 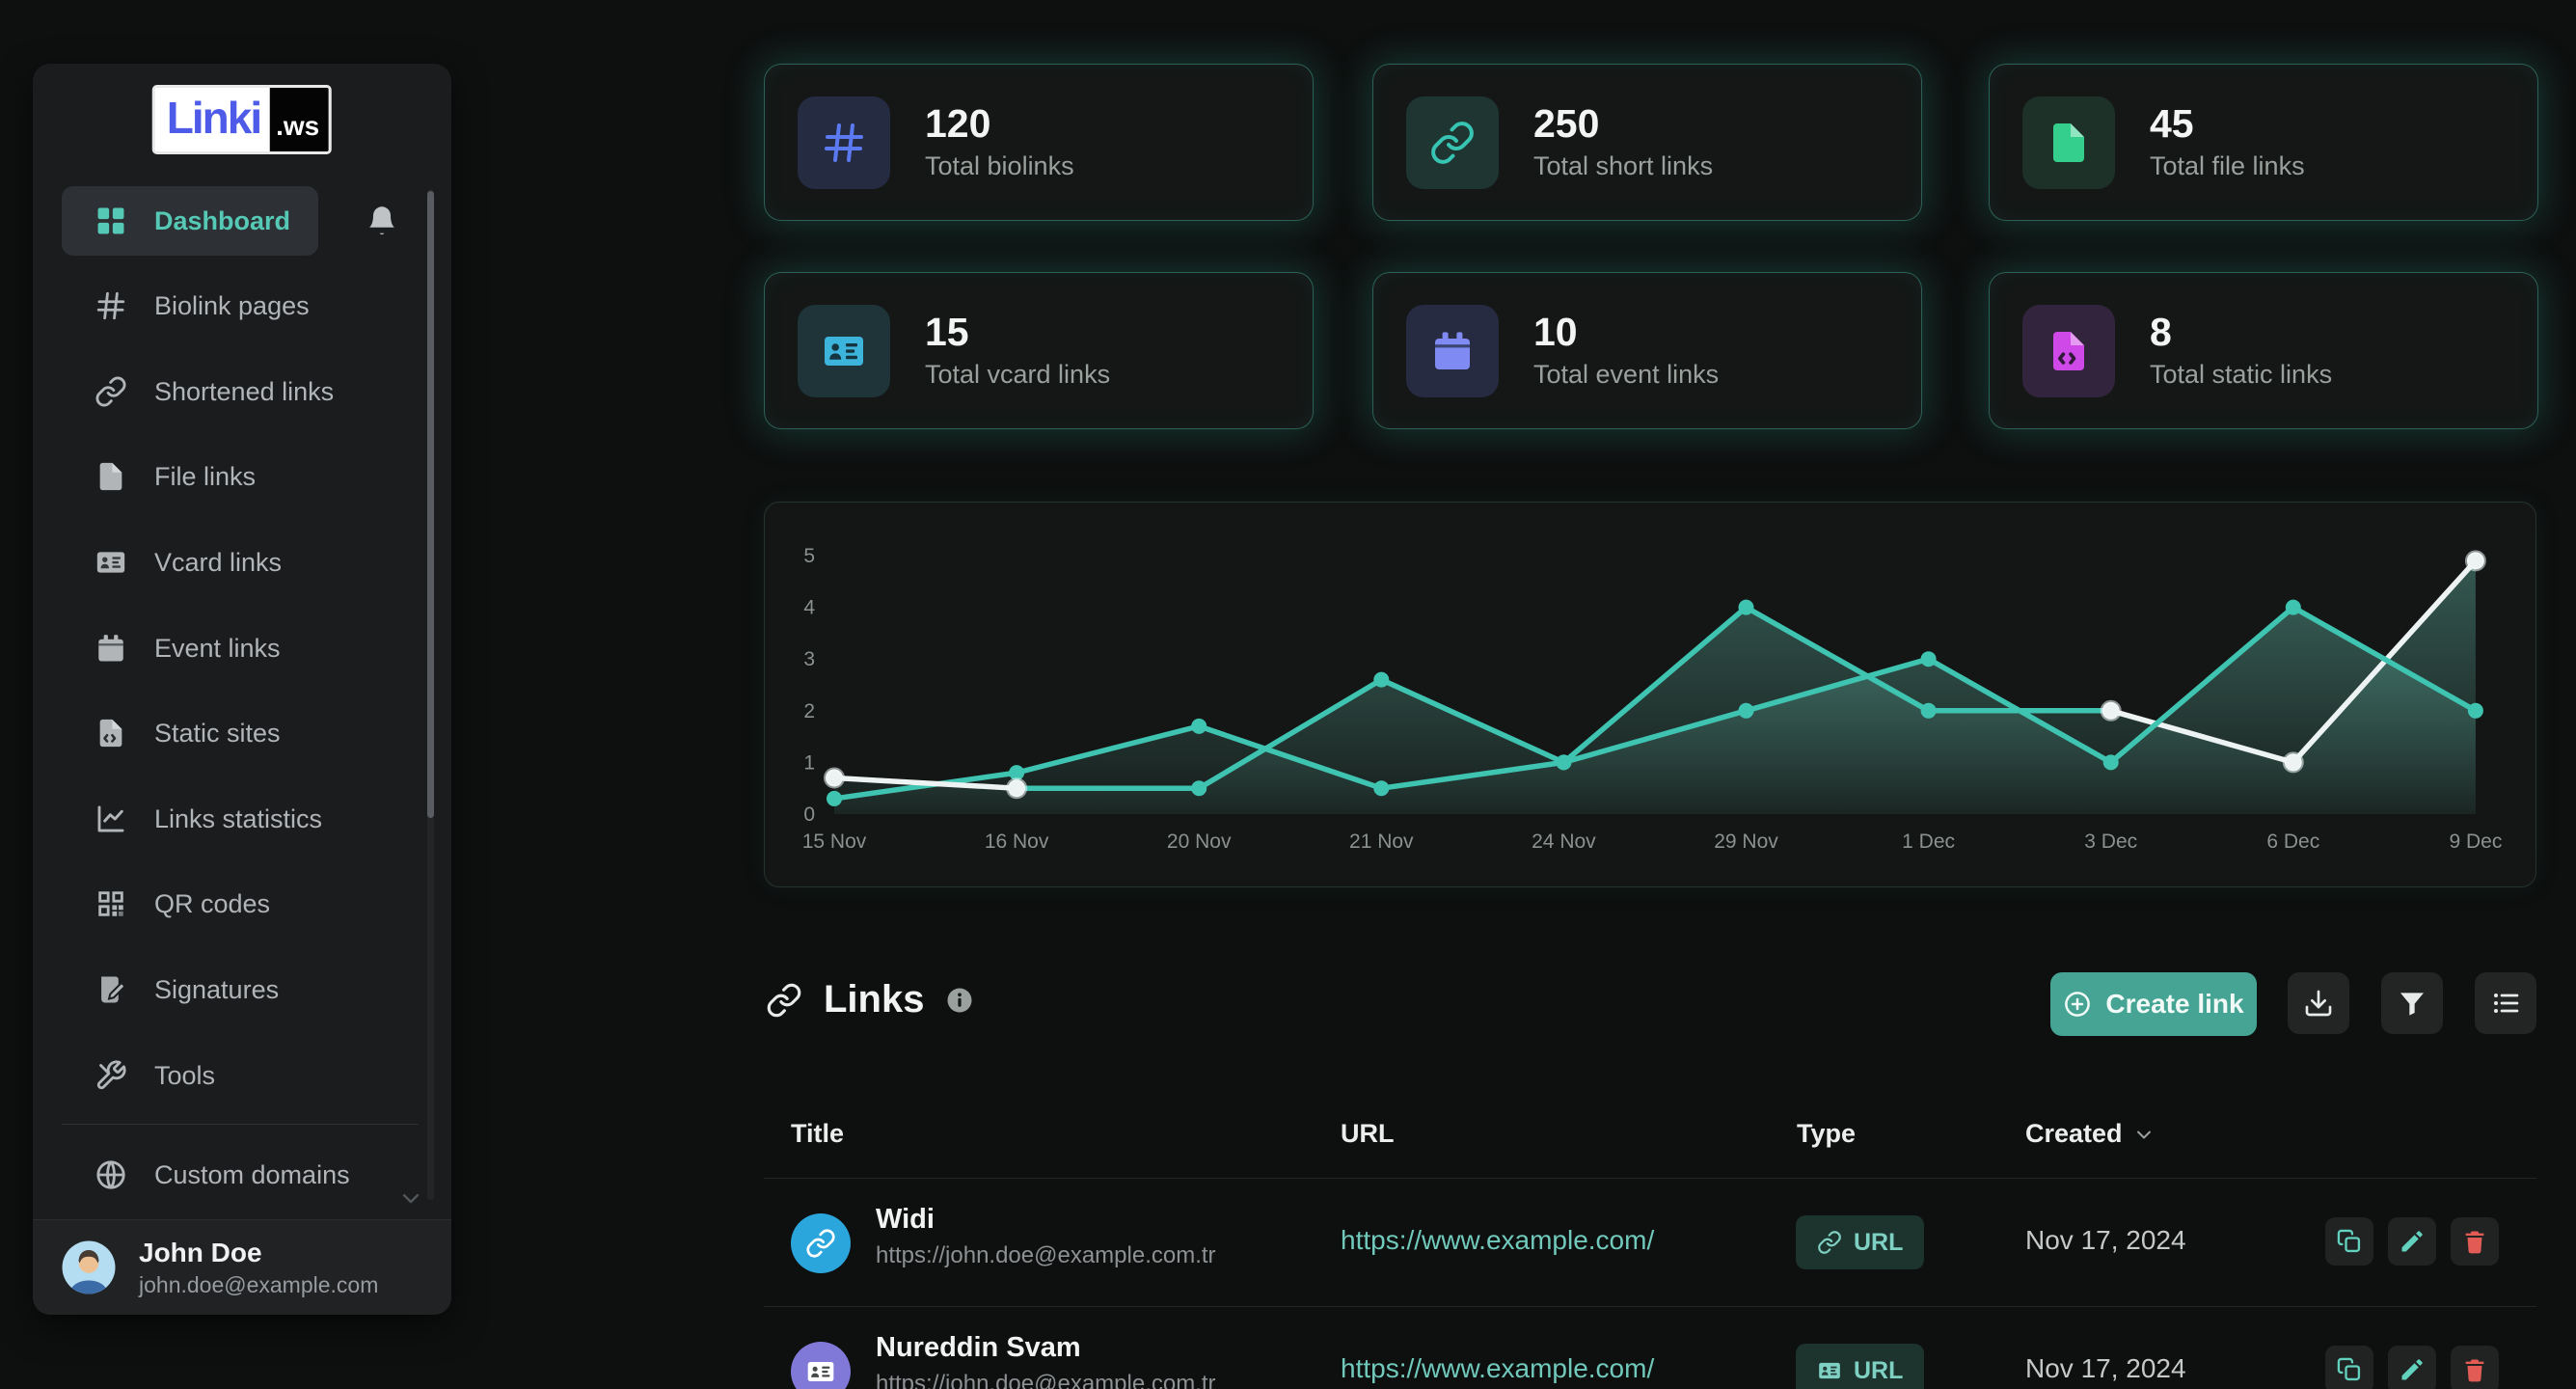 I want to click on row-created-date: Nov 17, 2024, so click(x=2105, y=1240).